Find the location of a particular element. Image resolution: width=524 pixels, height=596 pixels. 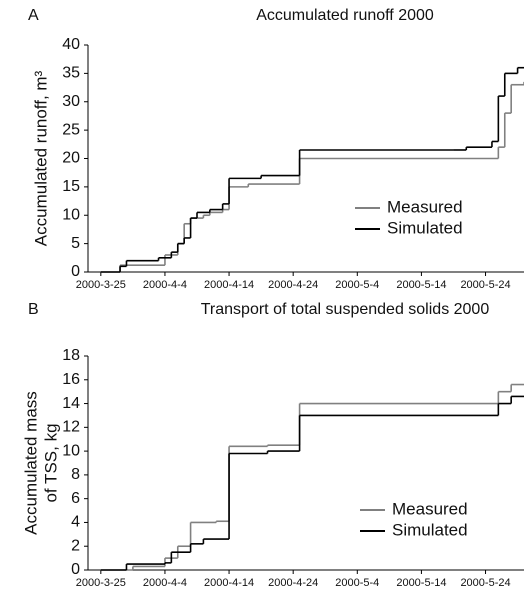

y-tick-label: 20 is located at coordinates (71, 158).